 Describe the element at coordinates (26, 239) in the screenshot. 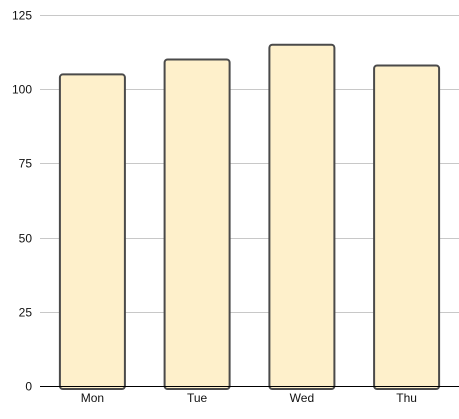

I see `y-tick-label: 50` at that location.